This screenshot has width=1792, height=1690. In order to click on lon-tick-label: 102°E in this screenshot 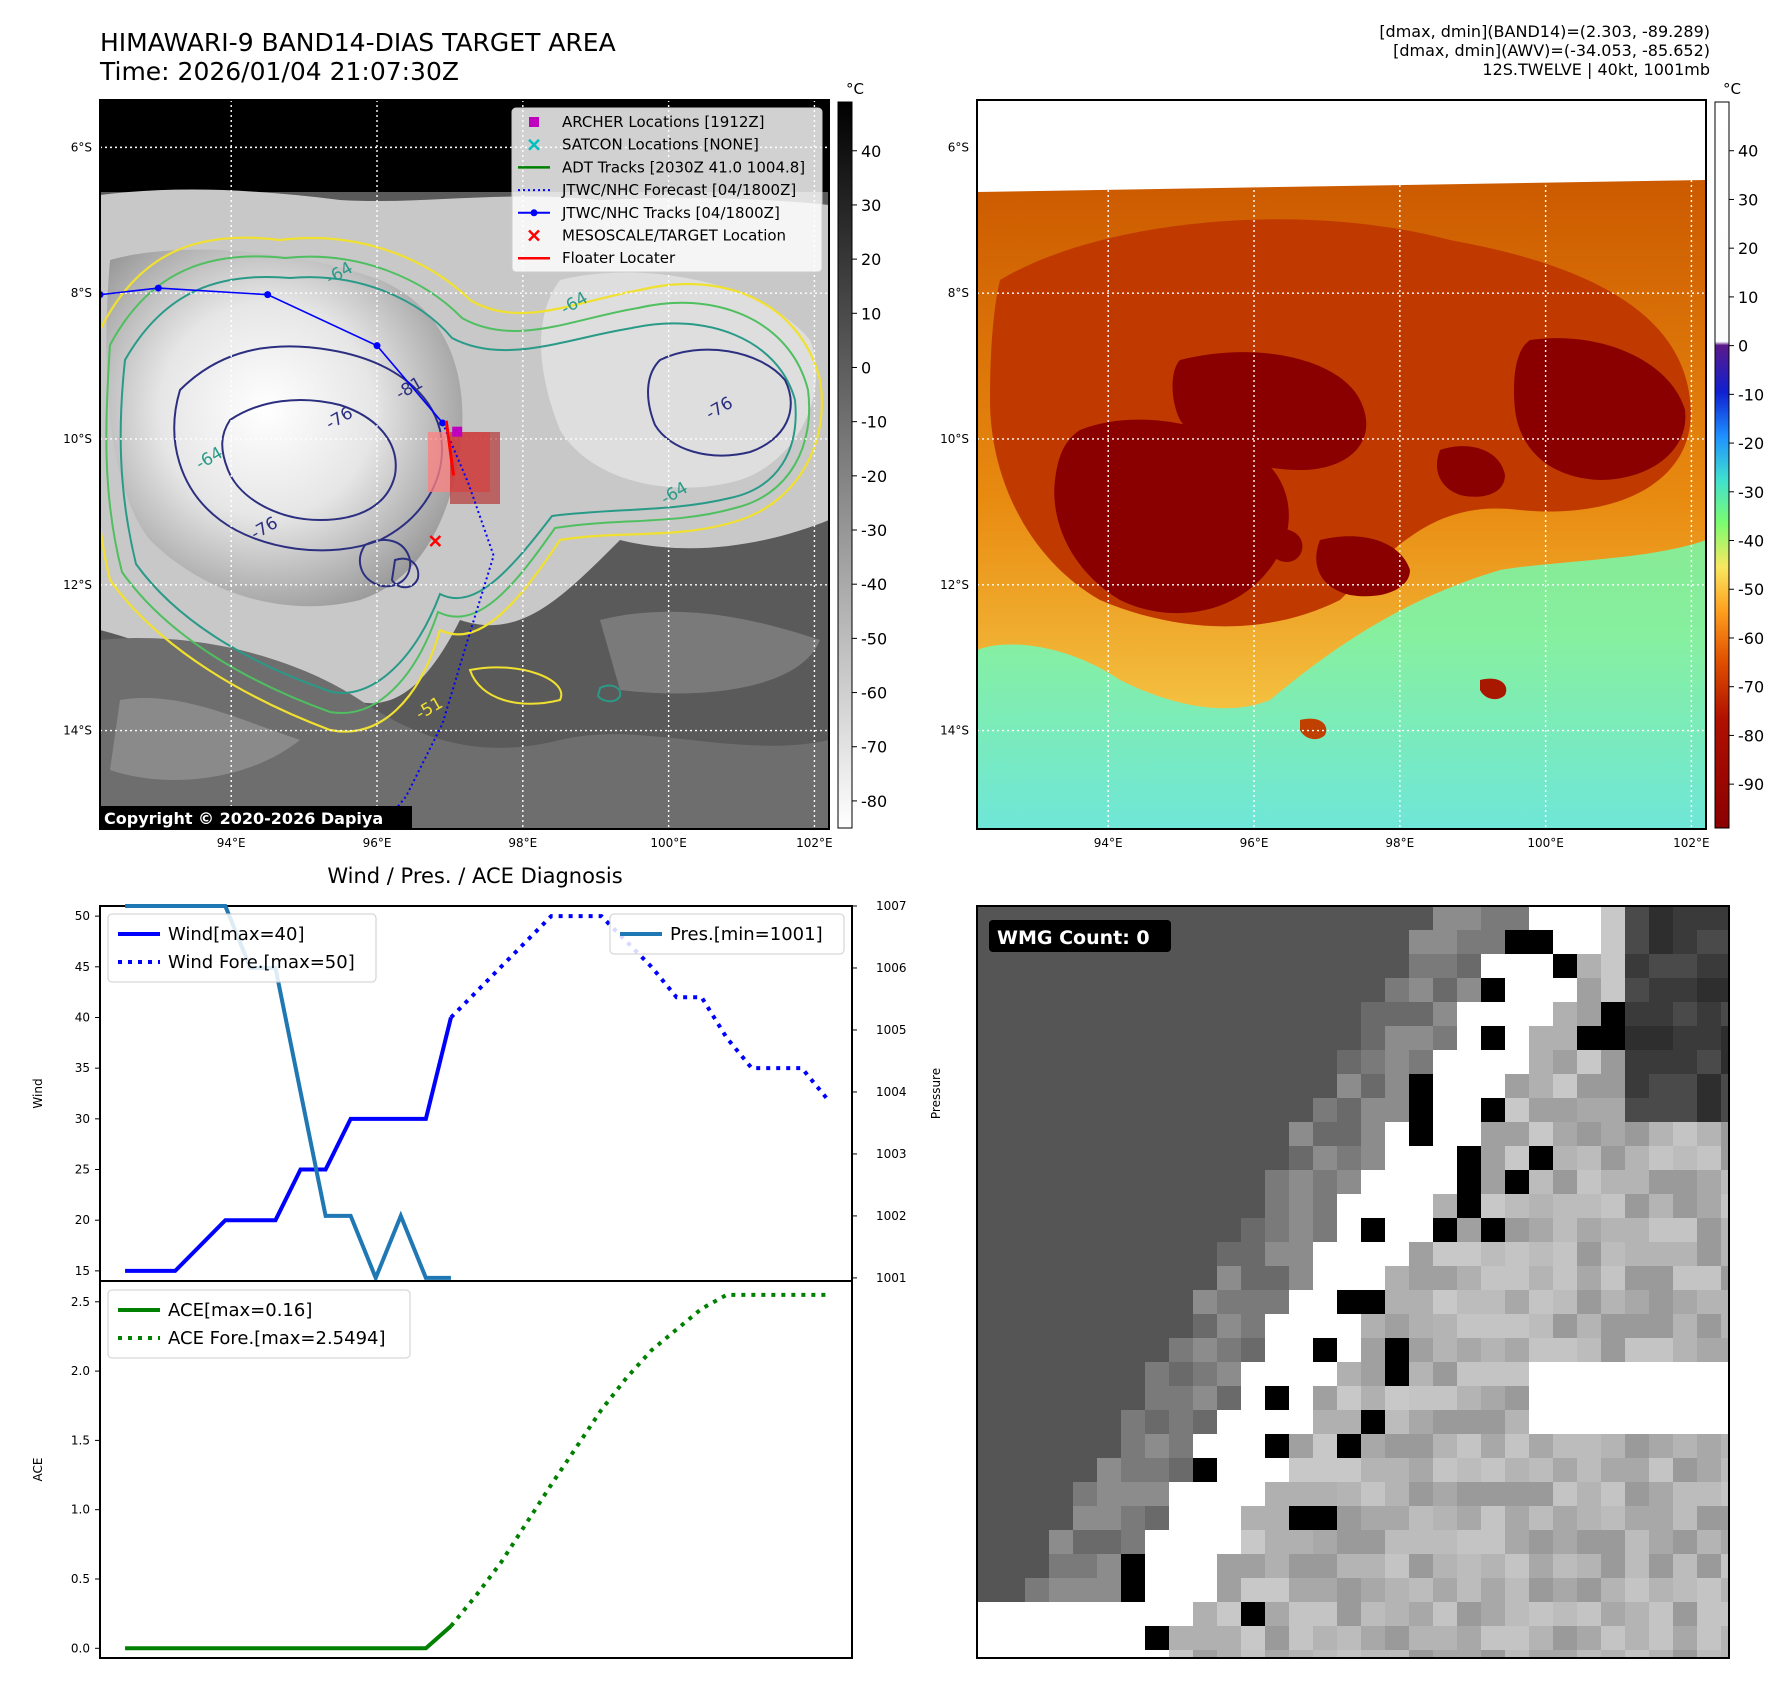, I will do `click(1691, 843)`.